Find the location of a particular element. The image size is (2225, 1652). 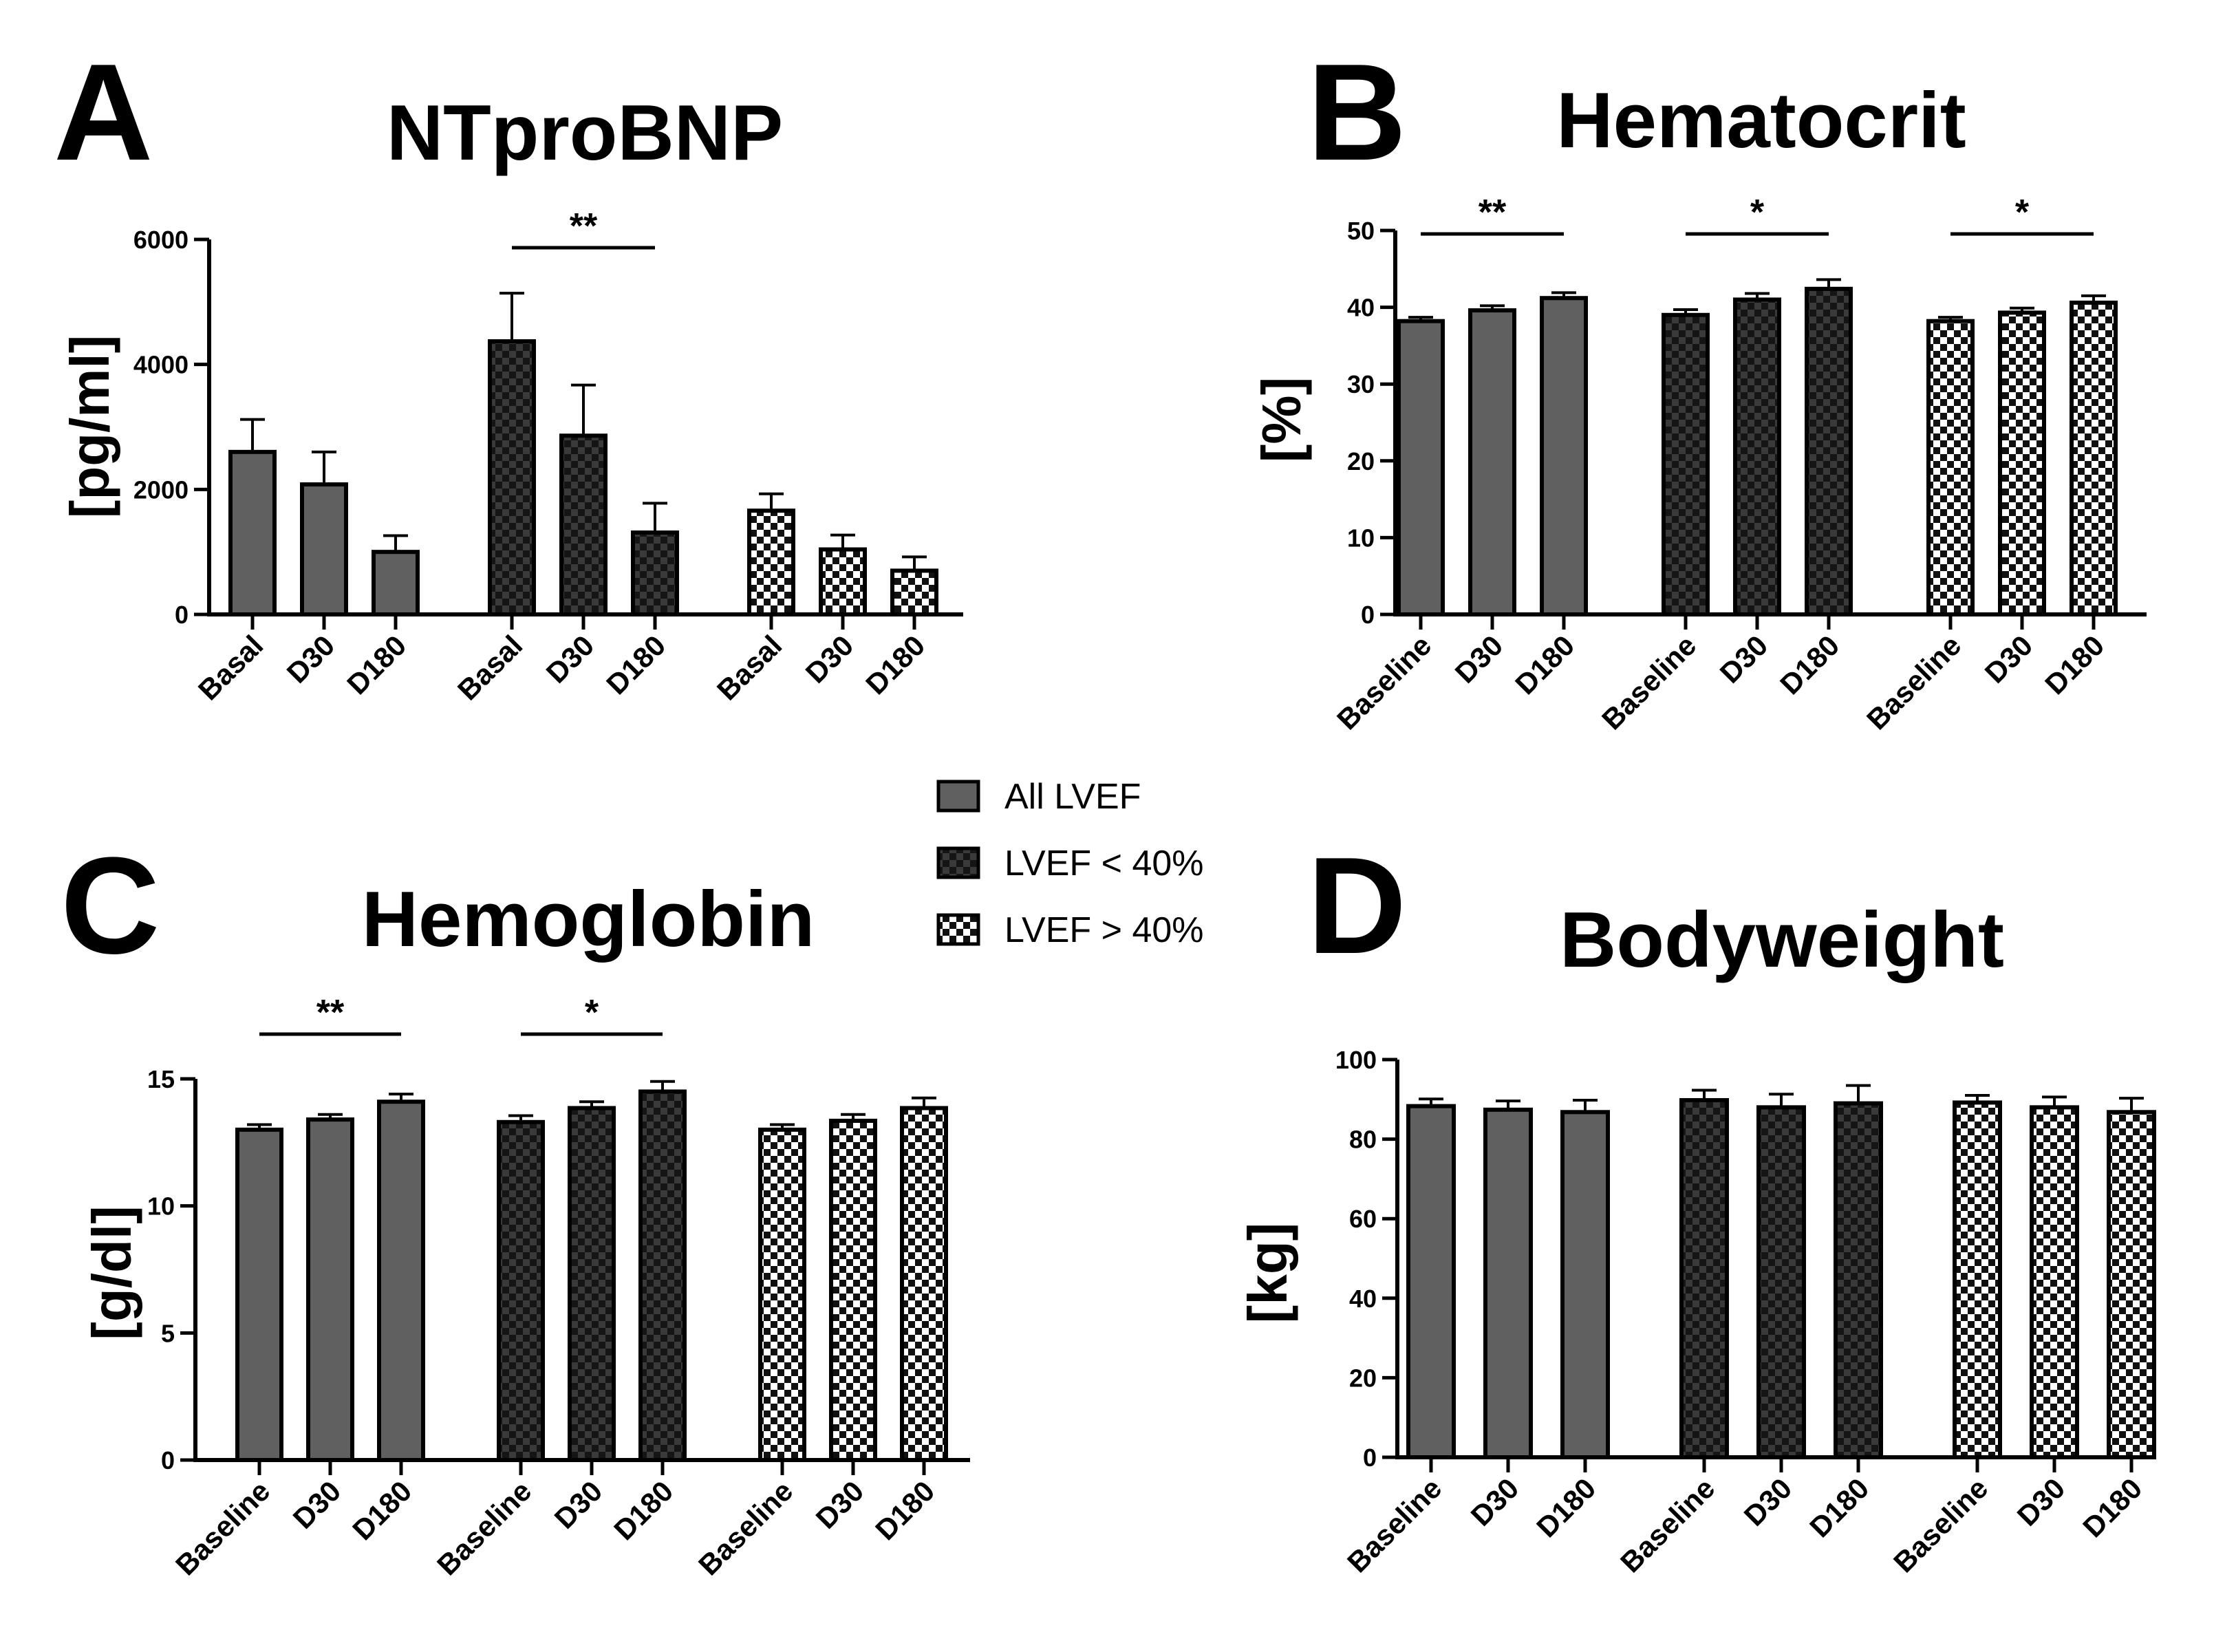

panel-d-y-tick-label: 100 is located at coordinates (1356, 1060).